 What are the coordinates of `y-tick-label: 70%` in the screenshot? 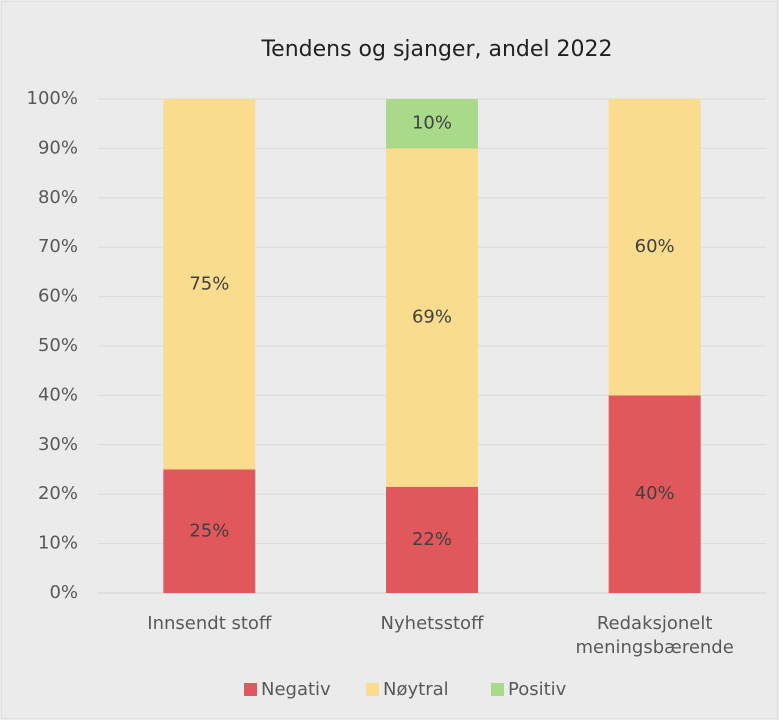 It's located at (58, 246).